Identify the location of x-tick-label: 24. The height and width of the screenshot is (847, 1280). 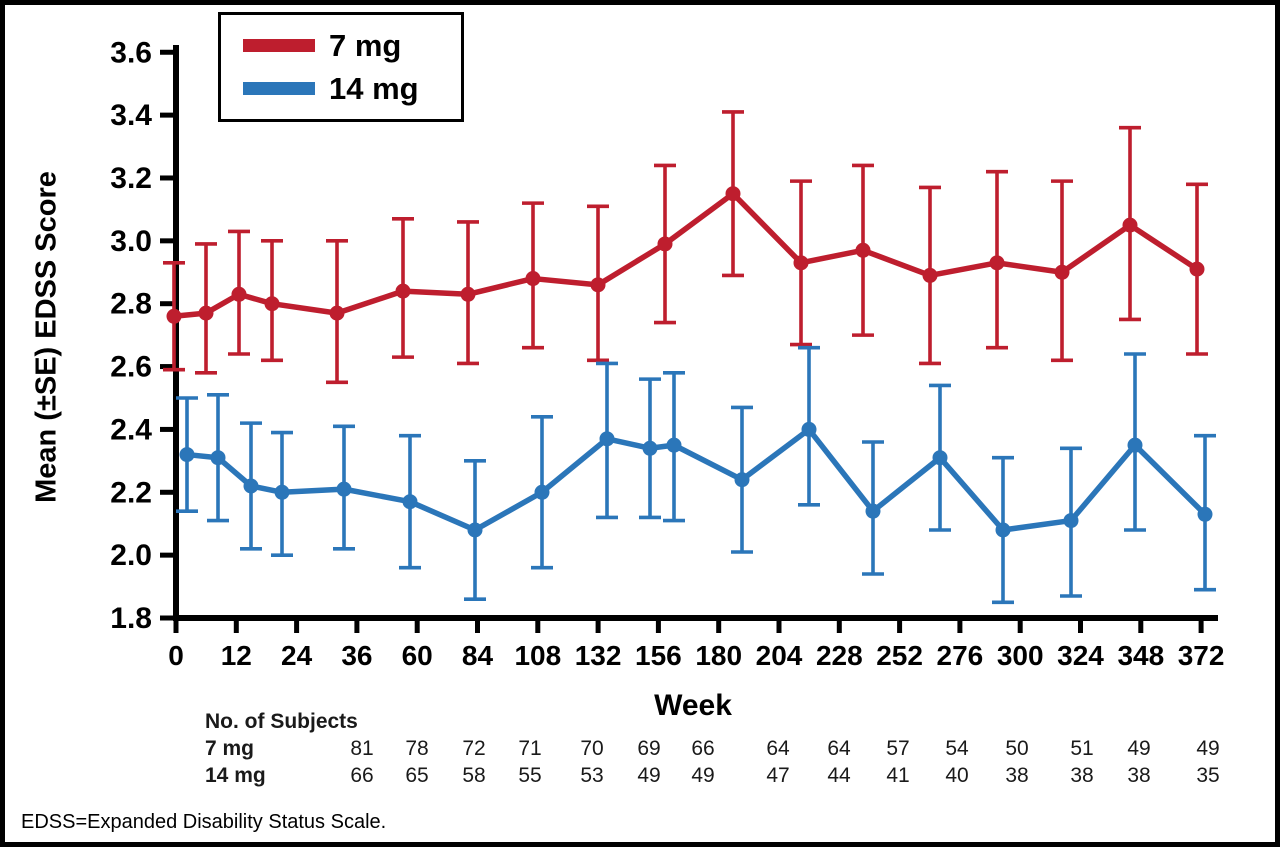
(297, 655).